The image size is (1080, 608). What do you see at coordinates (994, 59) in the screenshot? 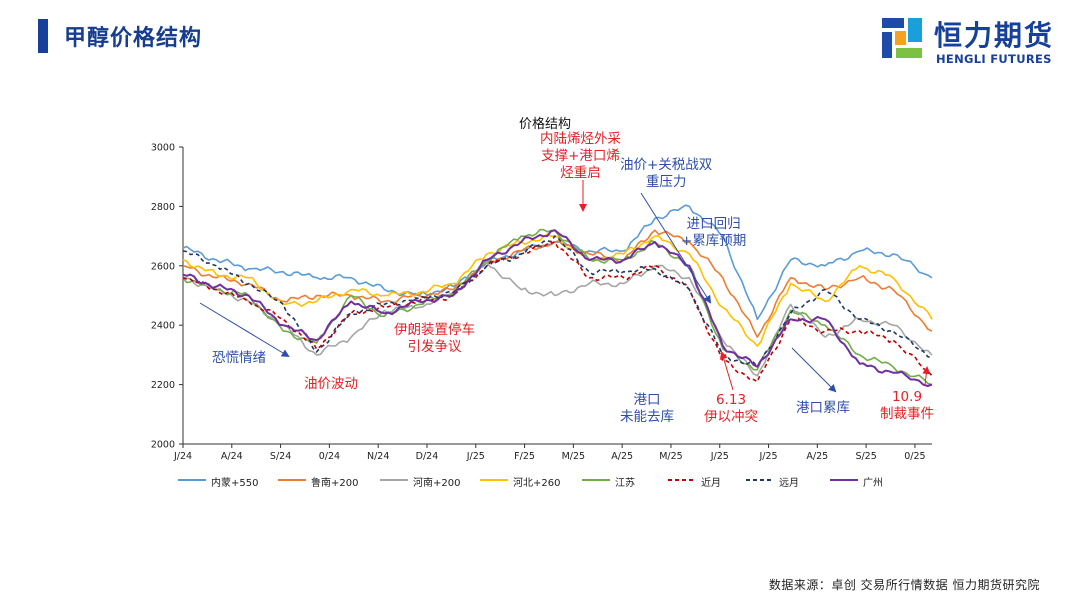
I see `brand-name-en: HENGLI FUTURES` at bounding box center [994, 59].